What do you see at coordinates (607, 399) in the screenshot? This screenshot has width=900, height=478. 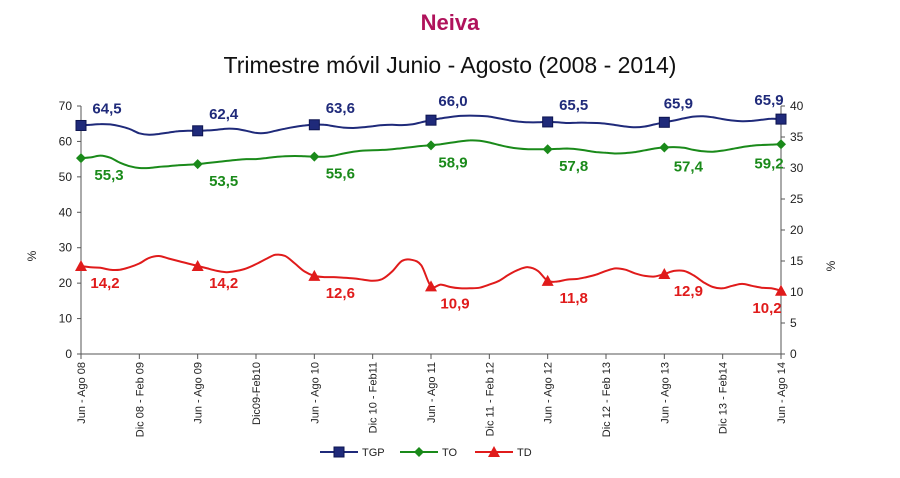 I see `x-tick-label: Dic 12 - Feb 13` at bounding box center [607, 399].